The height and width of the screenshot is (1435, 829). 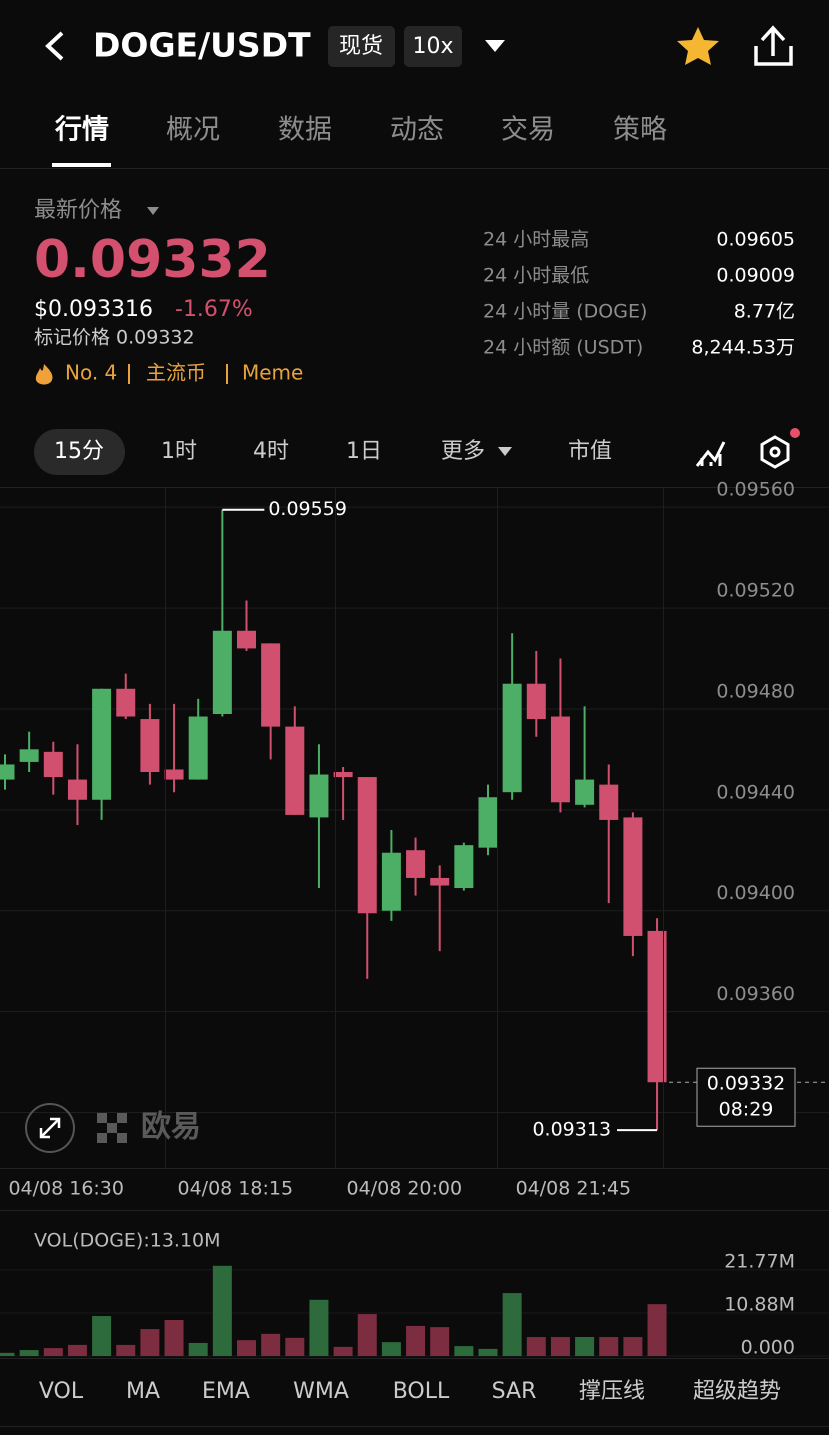 What do you see at coordinates (514, 1391) in the screenshot?
I see `indicator: SAR` at bounding box center [514, 1391].